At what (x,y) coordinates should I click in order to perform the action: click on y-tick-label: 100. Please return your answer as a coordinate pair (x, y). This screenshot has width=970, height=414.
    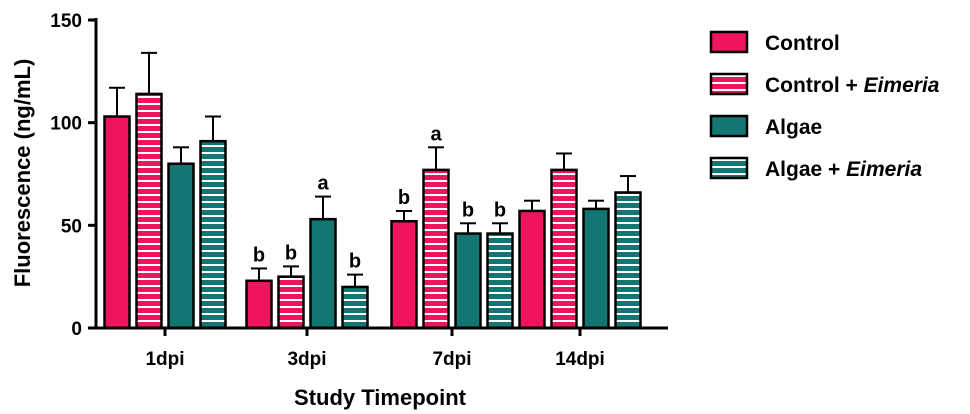
    Looking at the image, I should click on (66, 124).